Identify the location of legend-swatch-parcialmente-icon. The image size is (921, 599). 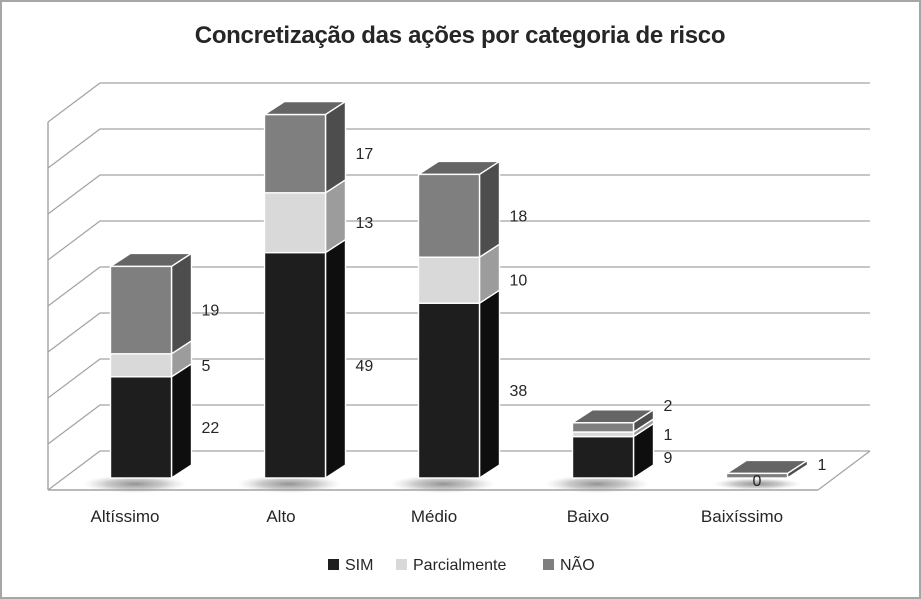
(401, 564).